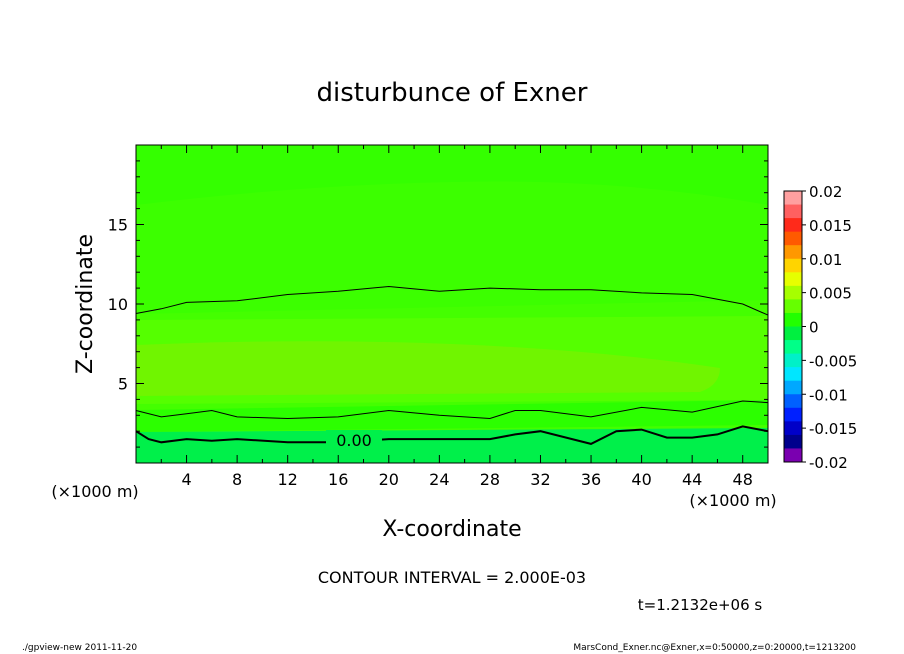 The image size is (904, 654). Describe the element at coordinates (490, 479) in the screenshot. I see `x-tick-label: 28` at that location.